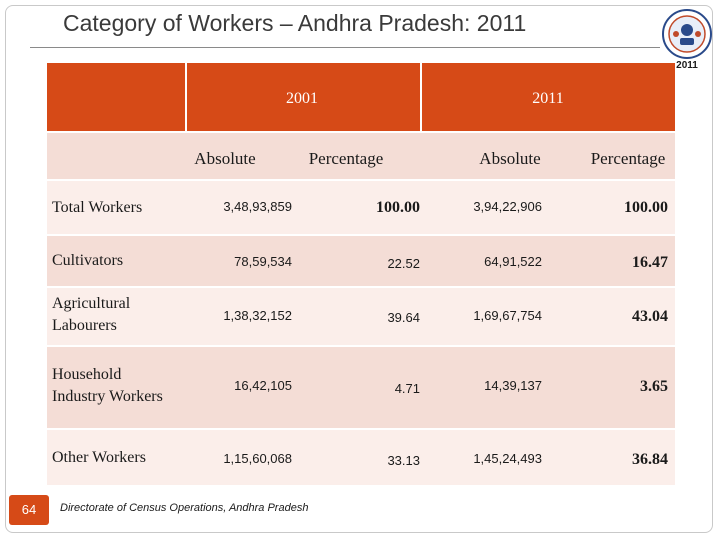 The height and width of the screenshot is (540, 720). I want to click on percentage-2011-value: 100.00, so click(646, 207).